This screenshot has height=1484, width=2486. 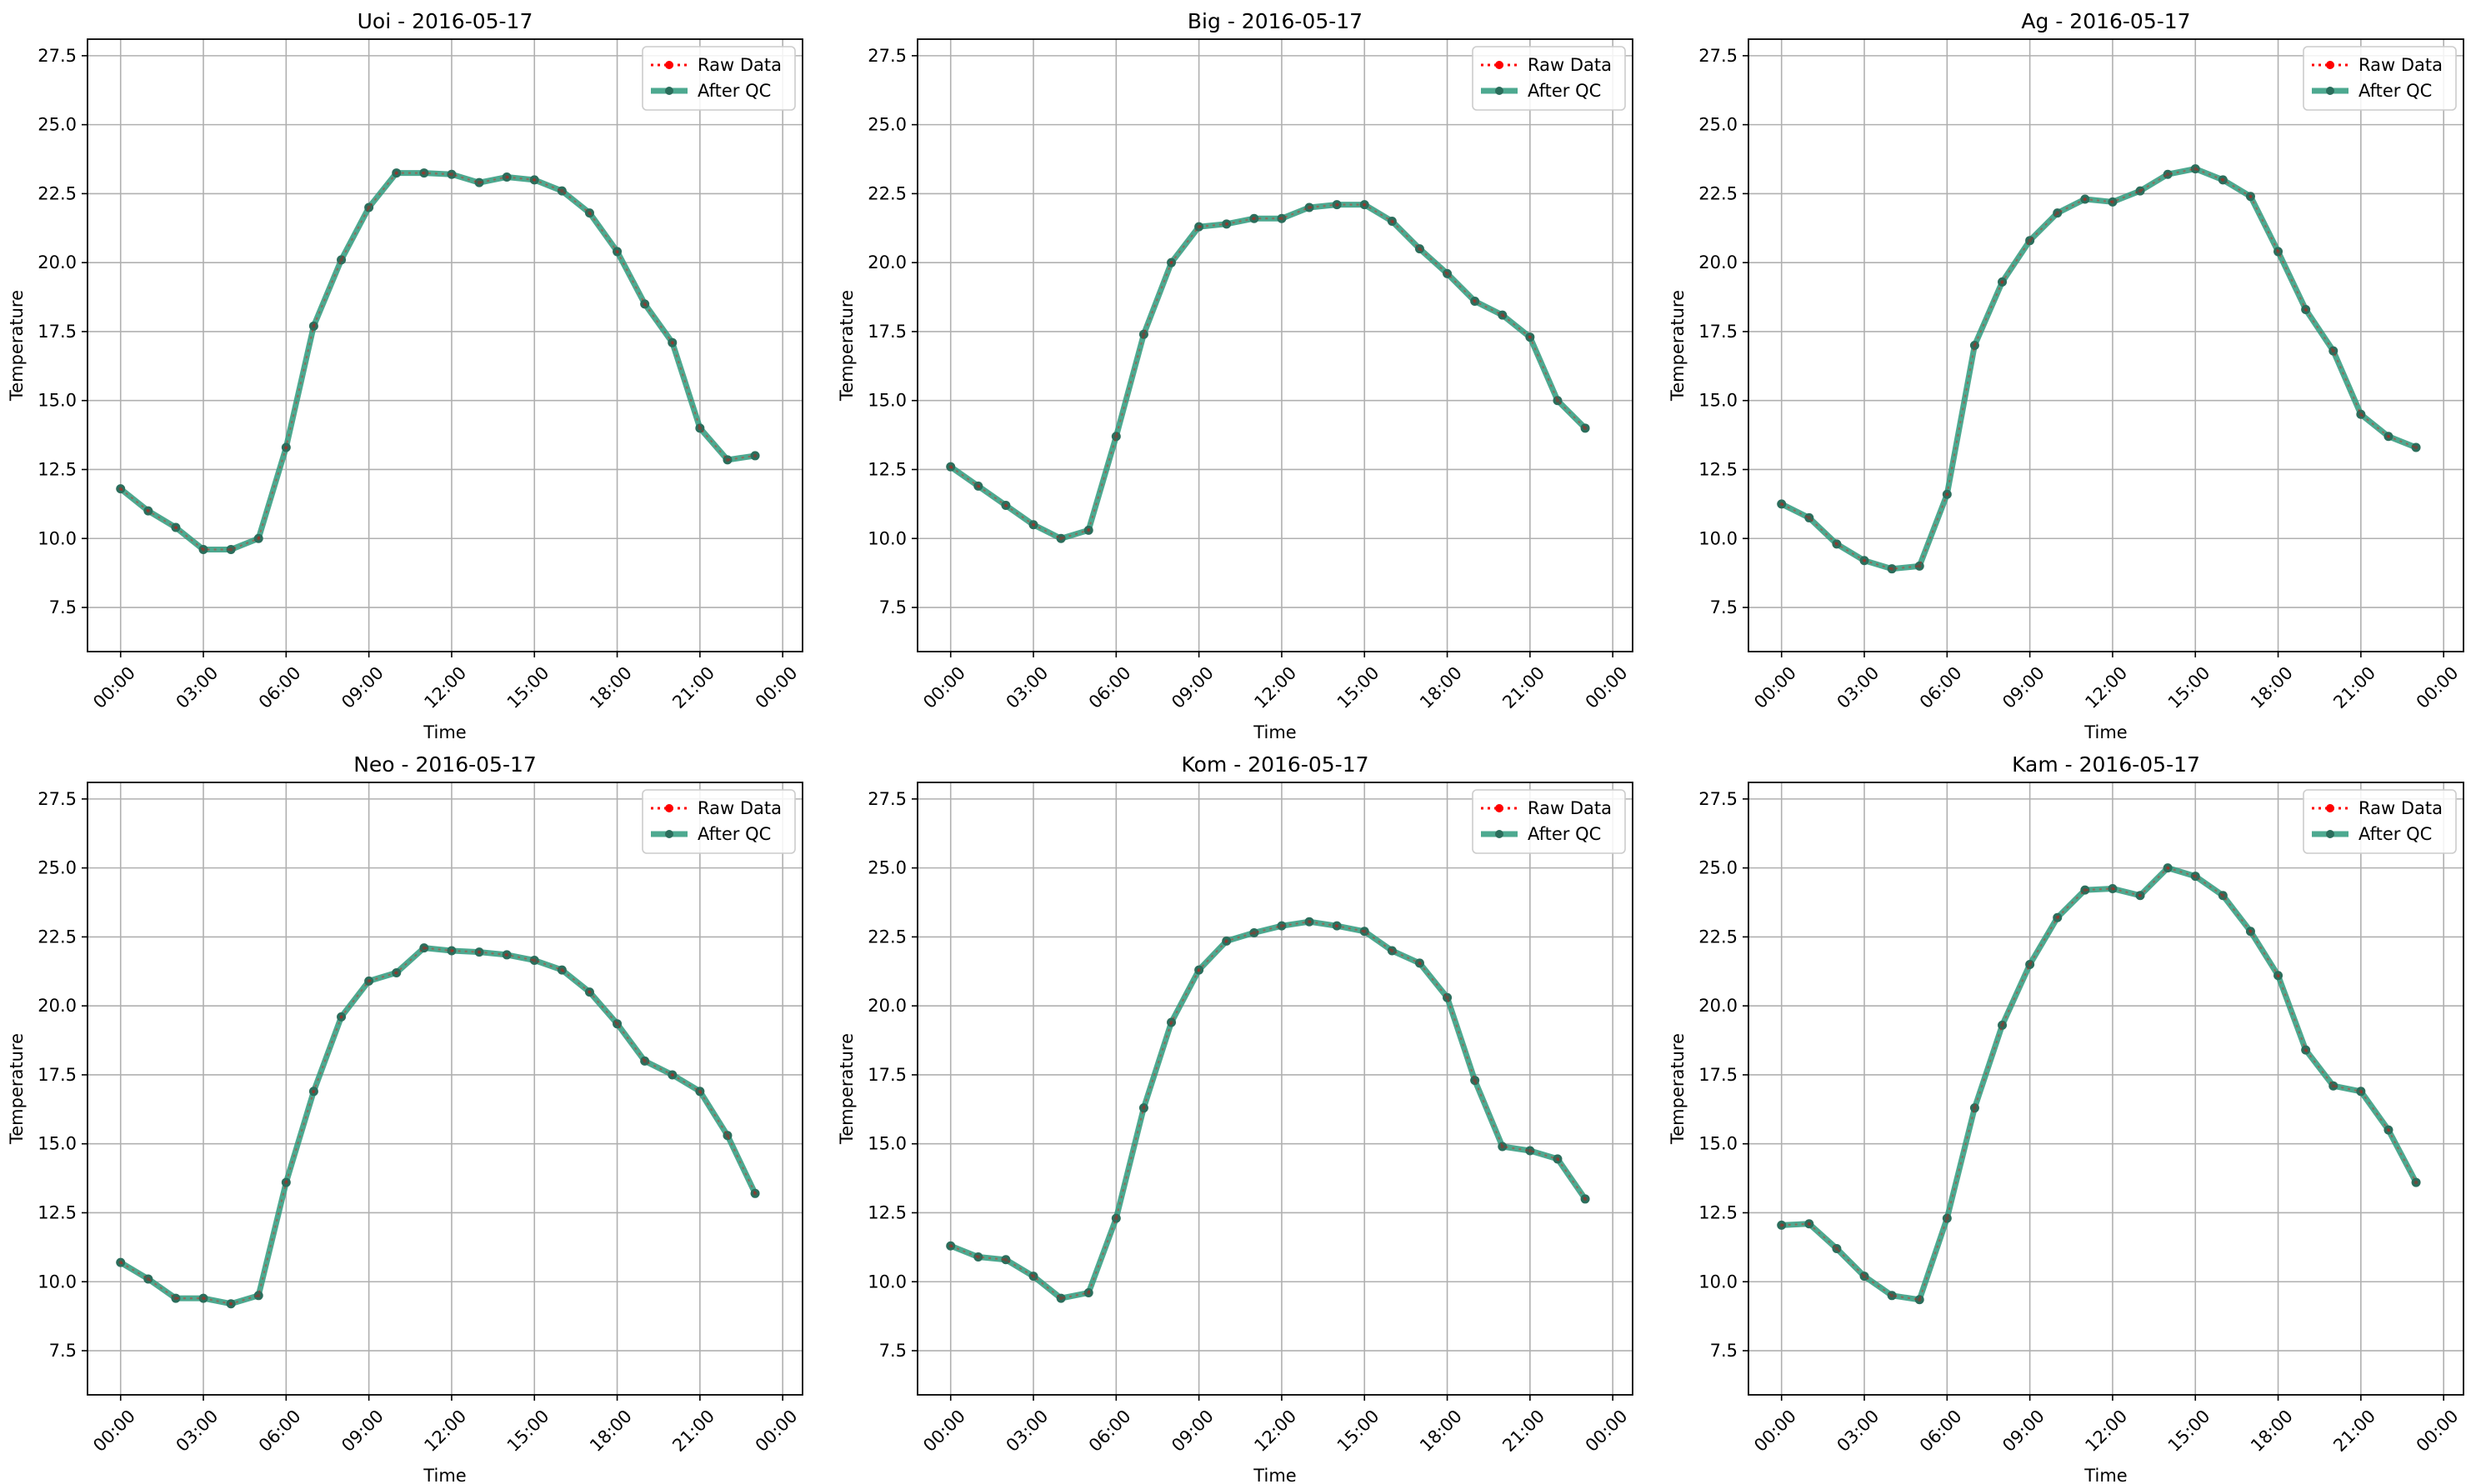 What do you see at coordinates (1718, 193) in the screenshot?
I see `y-tick-label: 22.5` at bounding box center [1718, 193].